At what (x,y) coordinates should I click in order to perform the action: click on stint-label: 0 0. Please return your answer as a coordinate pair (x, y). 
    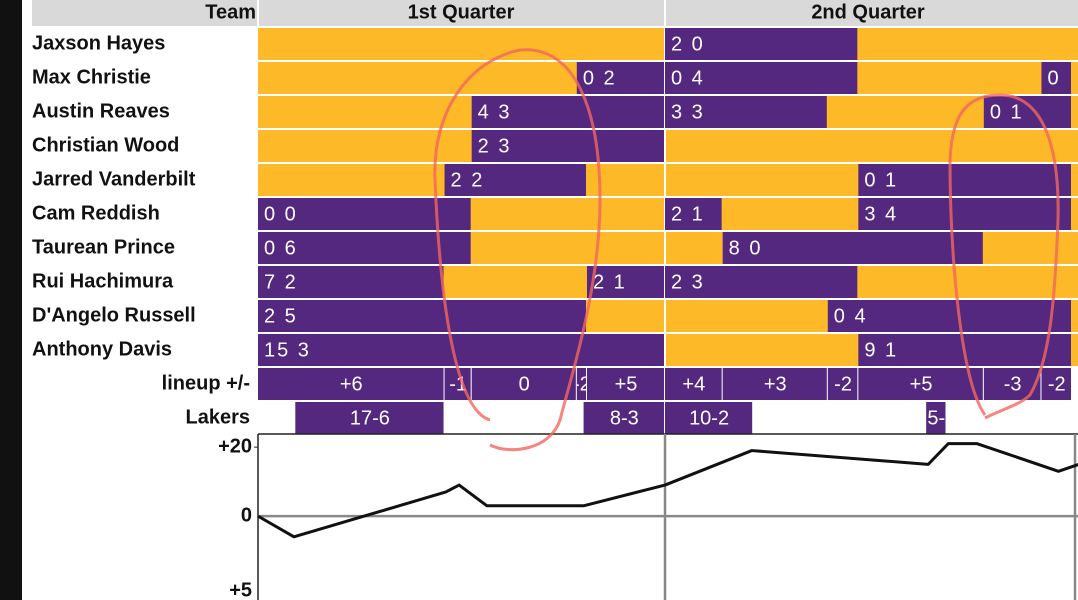
    Looking at the image, I should click on (281, 214).